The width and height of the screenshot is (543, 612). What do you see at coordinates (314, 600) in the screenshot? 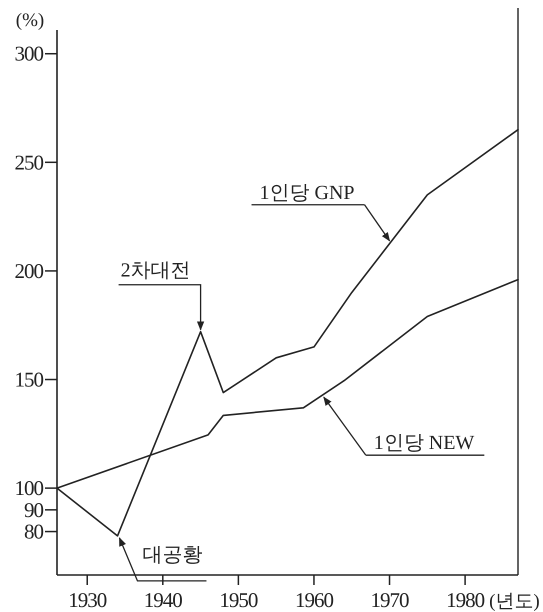
I see `x-tick-label: 1960` at bounding box center [314, 600].